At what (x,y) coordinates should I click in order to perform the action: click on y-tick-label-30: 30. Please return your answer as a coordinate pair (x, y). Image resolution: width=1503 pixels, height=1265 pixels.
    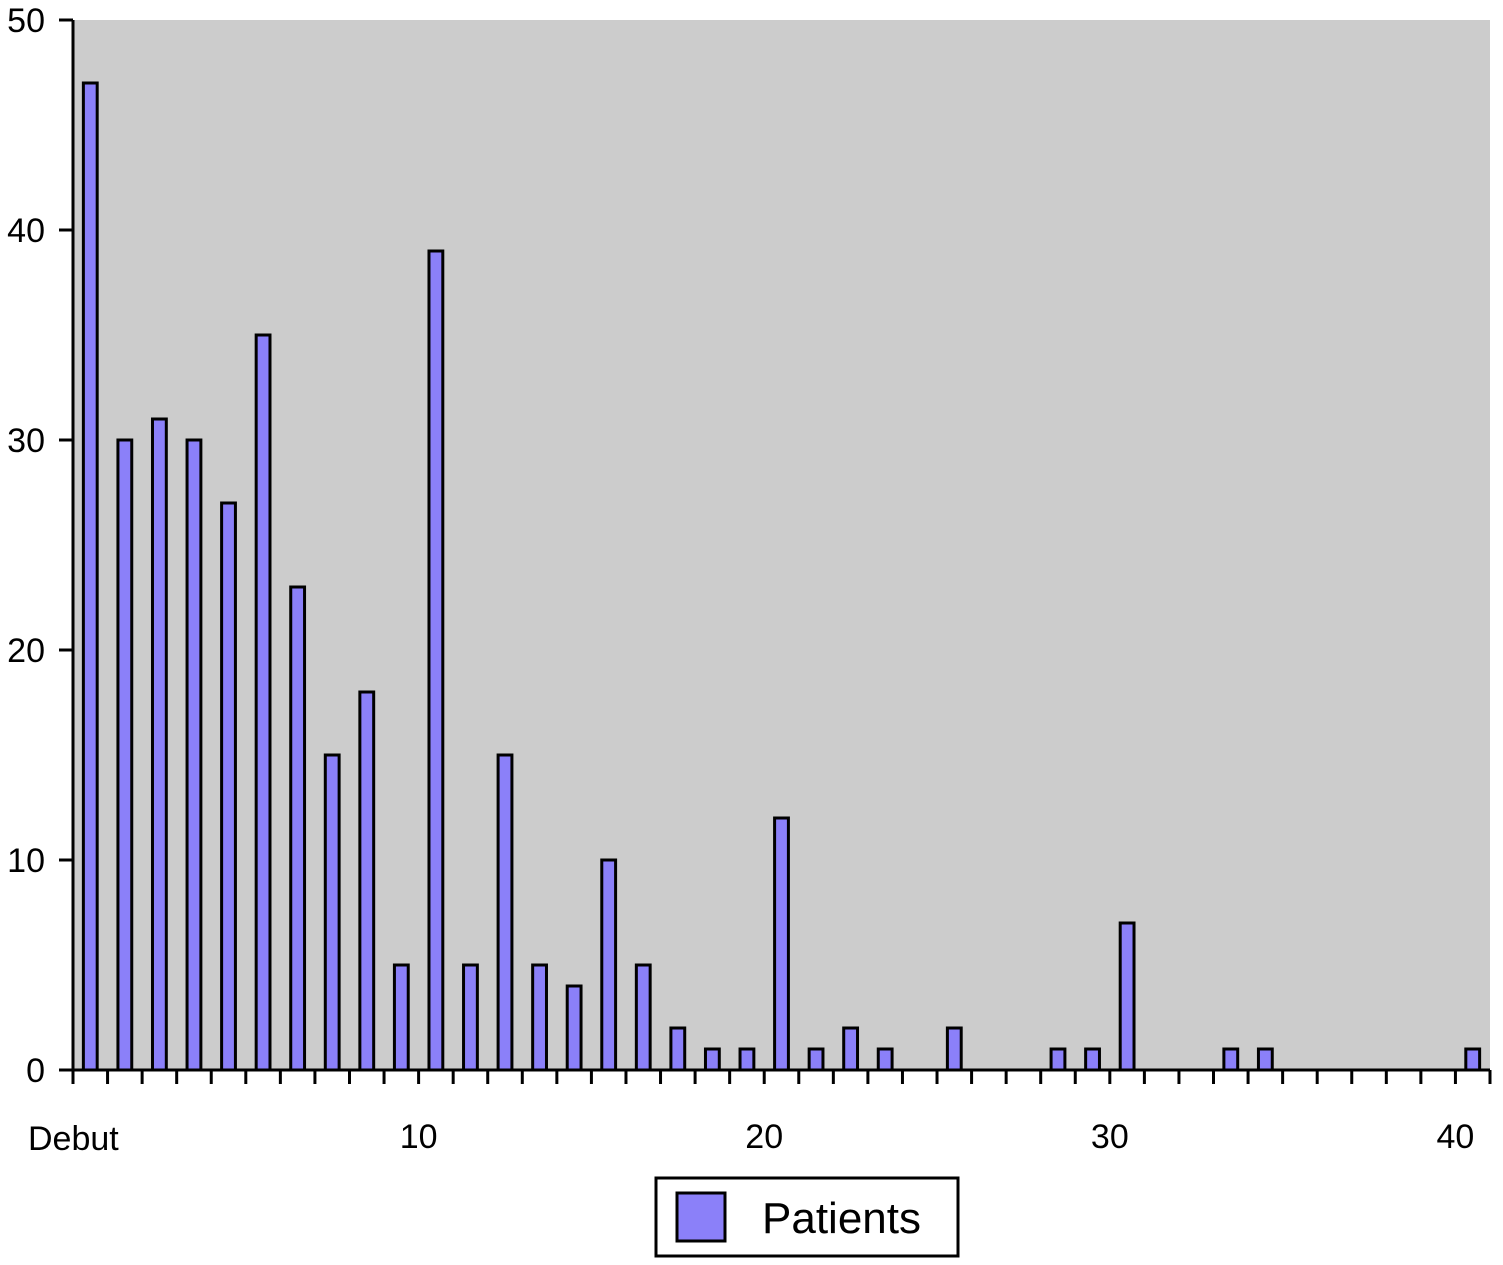
    Looking at the image, I should click on (26, 441).